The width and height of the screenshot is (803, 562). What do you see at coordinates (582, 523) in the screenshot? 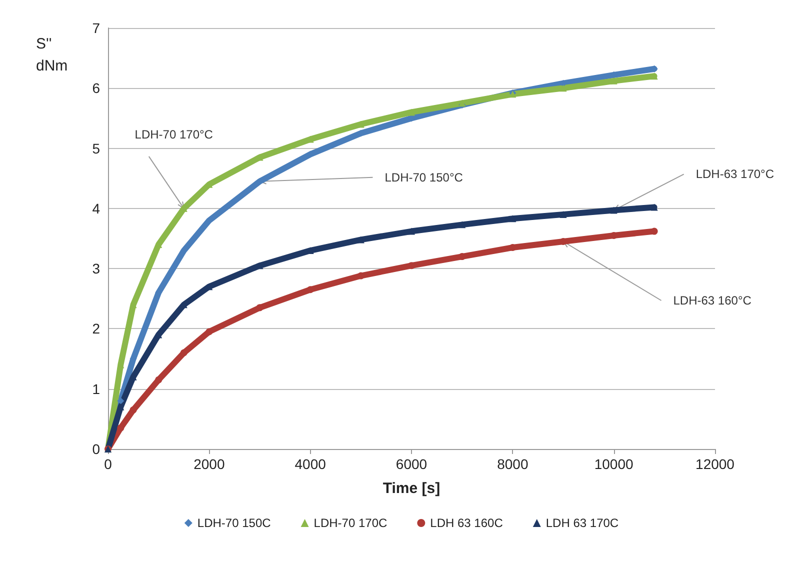
I see `legend-label: LDH 63 170C` at bounding box center [582, 523].